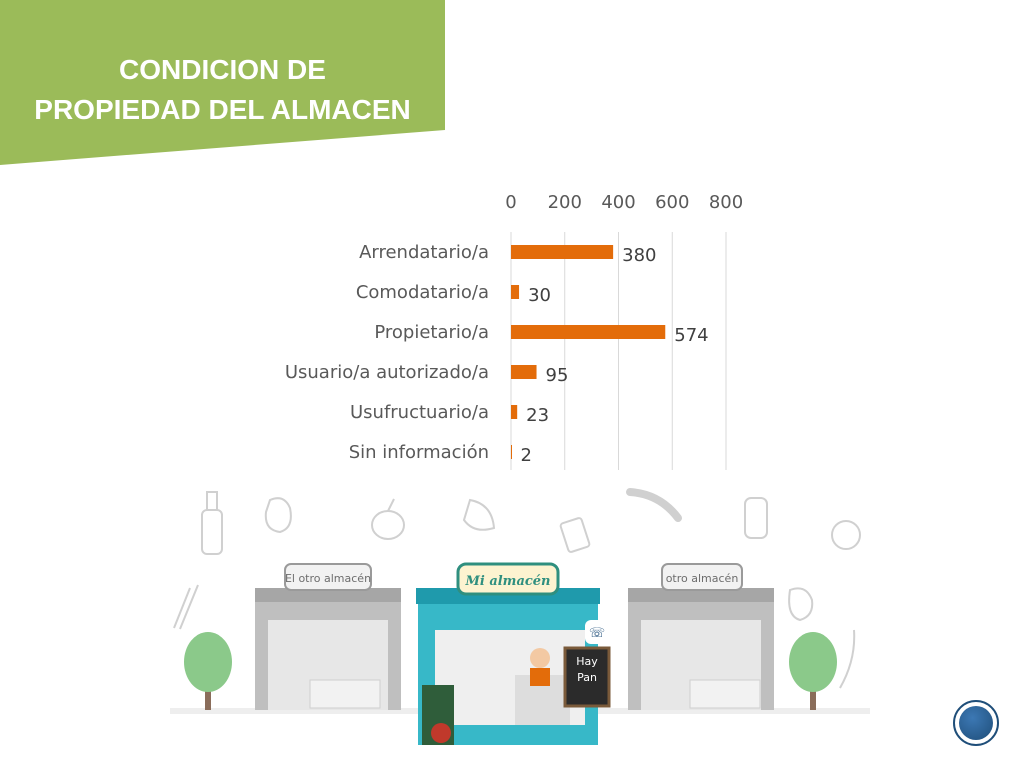  What do you see at coordinates (539, 295) in the screenshot?
I see `data-label: 30` at bounding box center [539, 295].